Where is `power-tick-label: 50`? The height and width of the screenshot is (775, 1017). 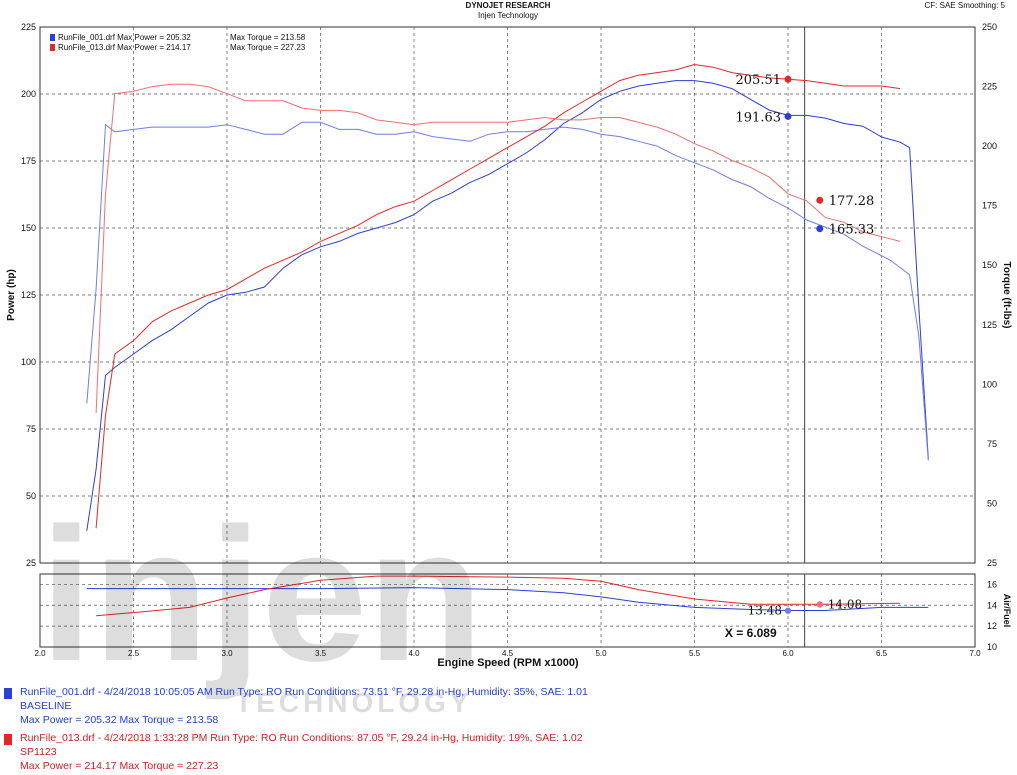 power-tick-label: 50 is located at coordinates (31, 496).